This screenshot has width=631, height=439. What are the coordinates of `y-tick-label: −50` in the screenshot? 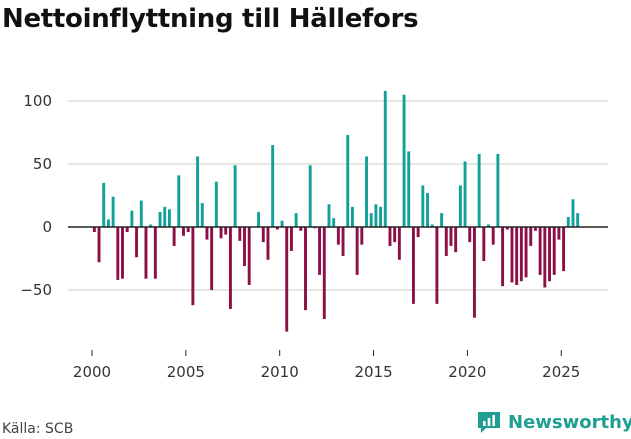 It's located at (36, 290).